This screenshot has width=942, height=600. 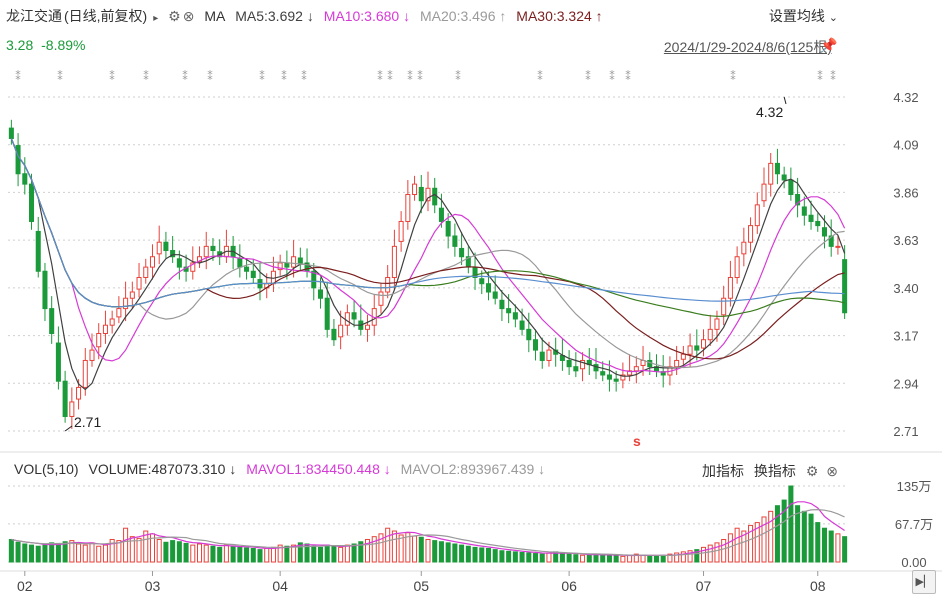 What do you see at coordinates (803, 16) in the screenshot?
I see `ma-settings-button: 设置均线 ⌄` at bounding box center [803, 16].